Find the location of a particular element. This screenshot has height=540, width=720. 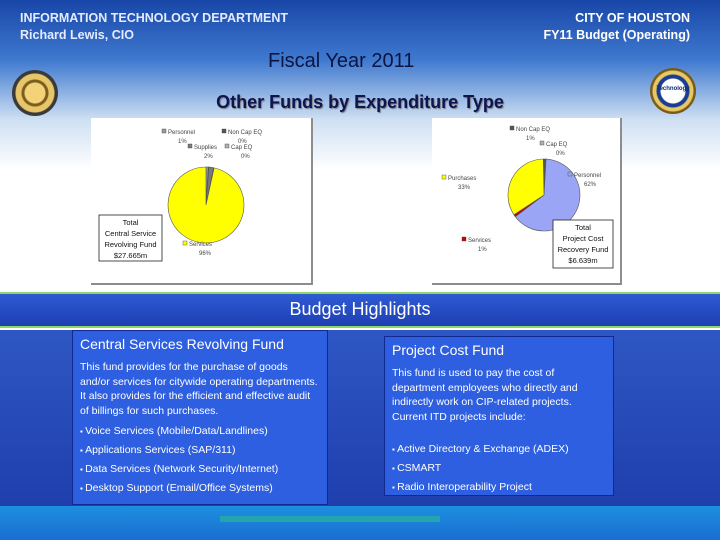

fiscal-year-title: Fiscal Year 2011 is located at coordinates (341, 61).